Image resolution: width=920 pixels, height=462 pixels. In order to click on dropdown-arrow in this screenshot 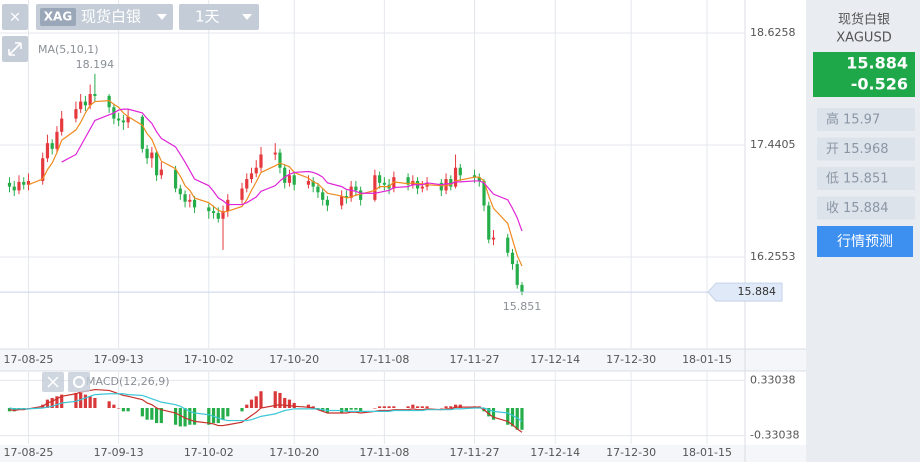, I will do `click(162, 17)`.